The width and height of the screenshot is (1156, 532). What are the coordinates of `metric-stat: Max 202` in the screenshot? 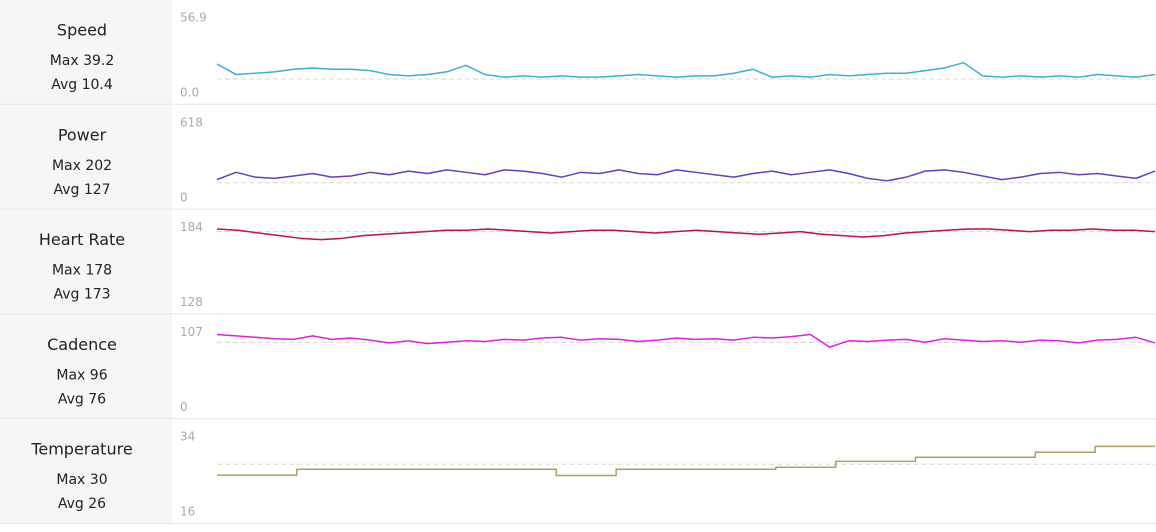 It's located at (82, 166).